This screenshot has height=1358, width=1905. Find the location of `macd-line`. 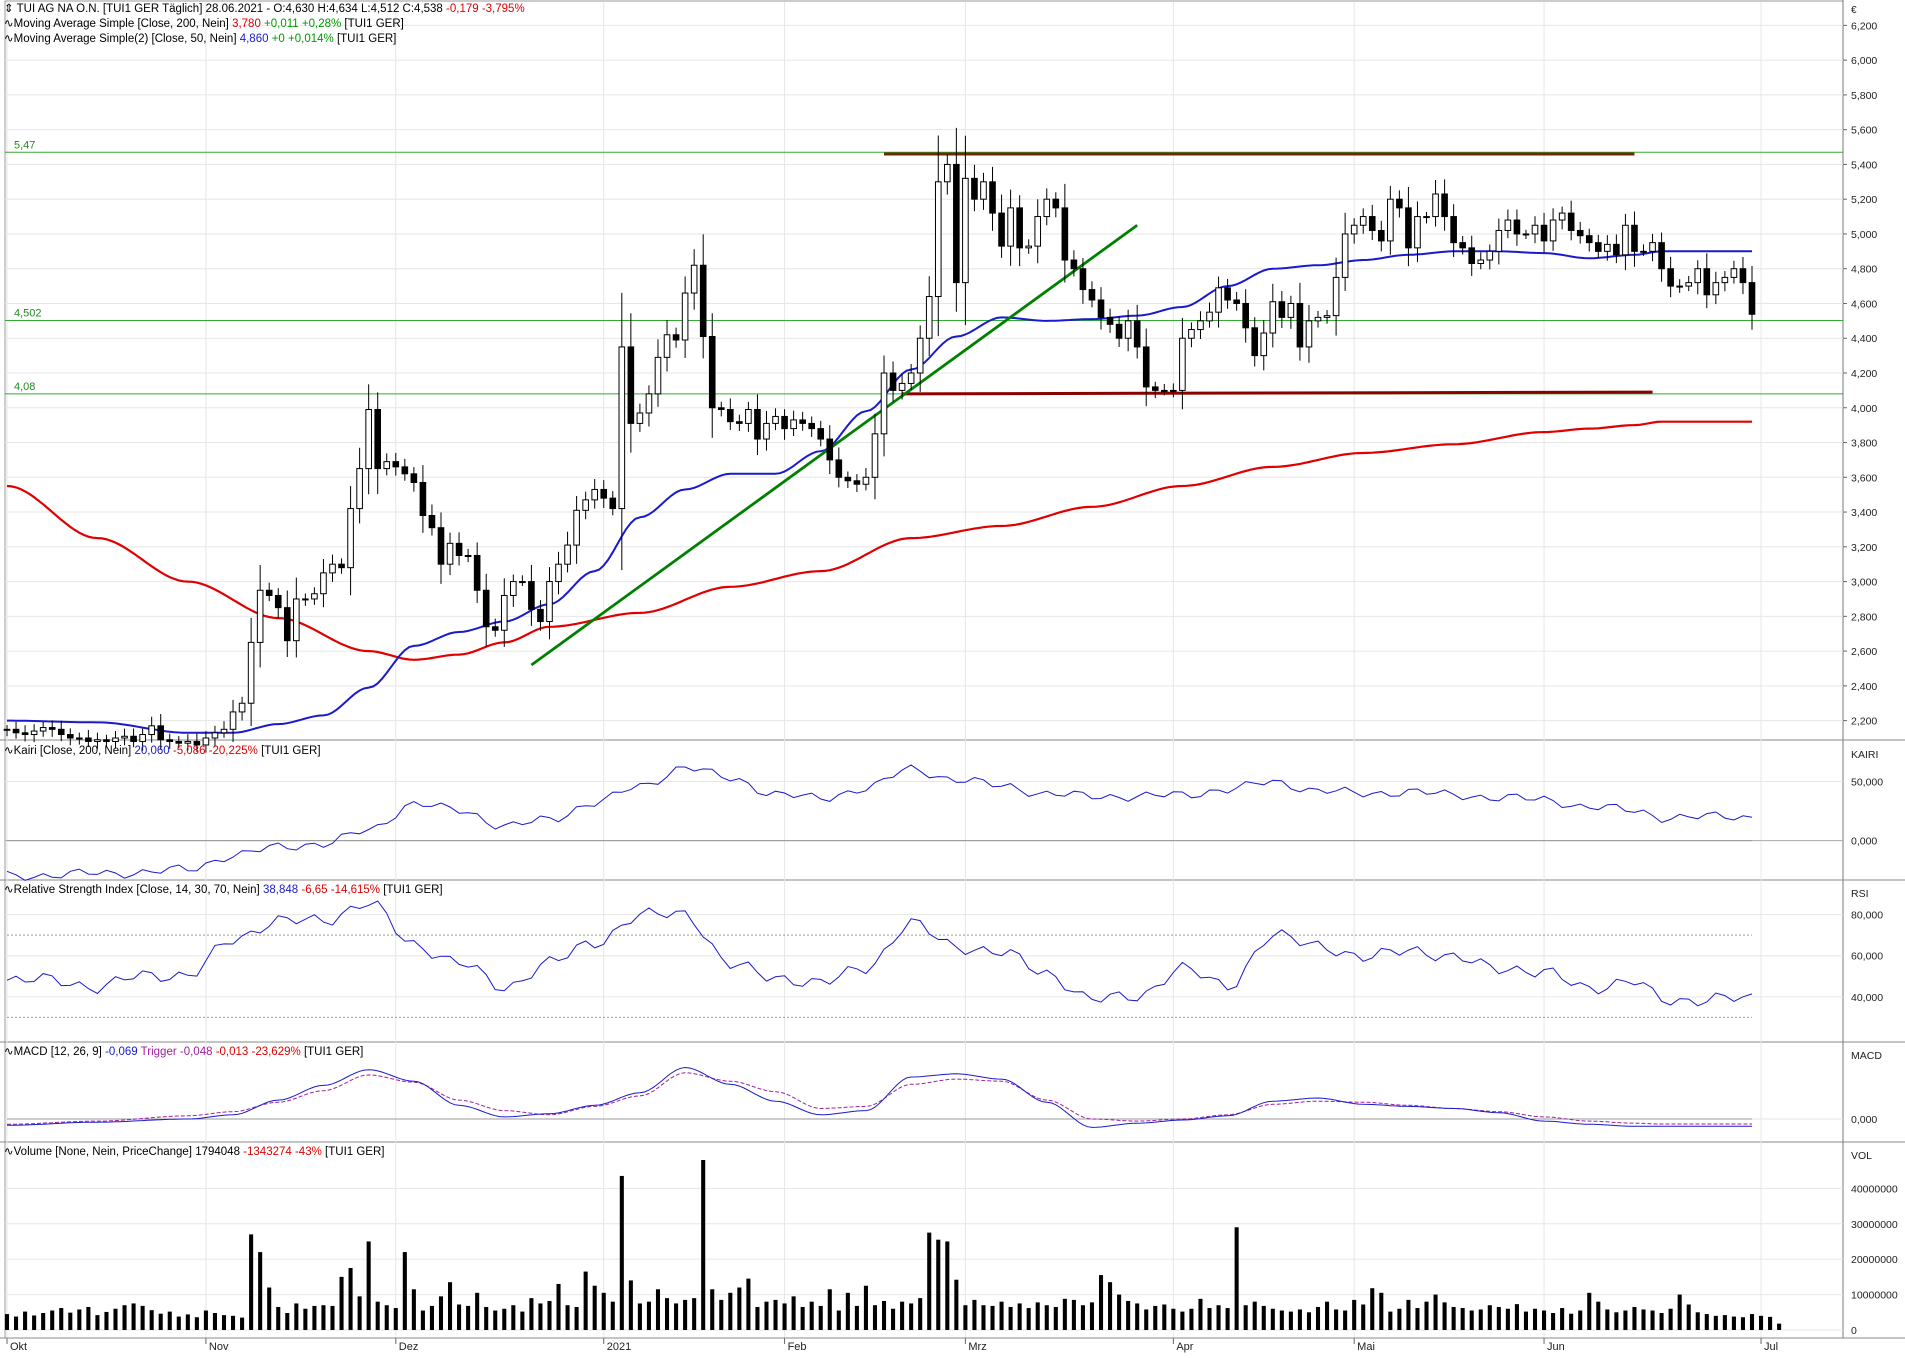

macd-line is located at coordinates (879, 1097).